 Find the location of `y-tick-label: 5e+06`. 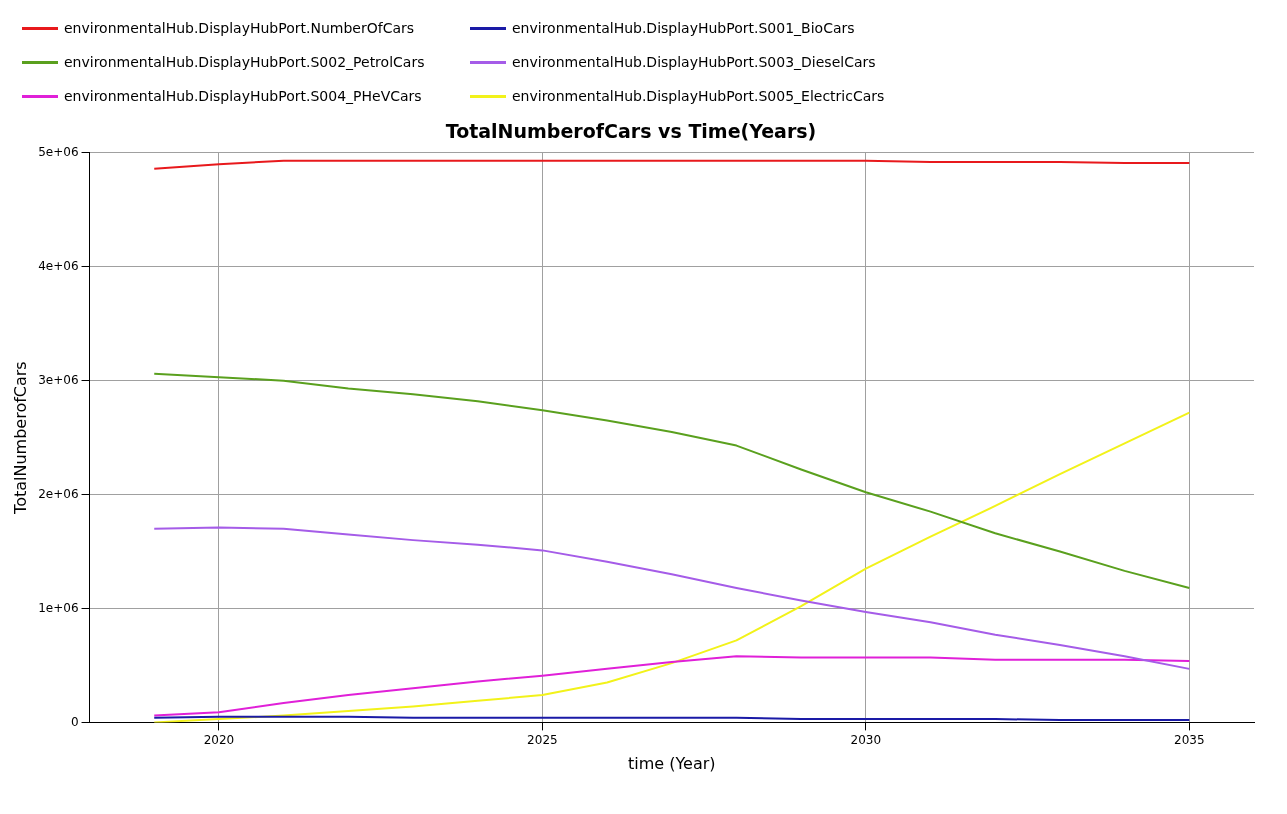

y-tick-label: 5e+06 is located at coordinates (58, 151).